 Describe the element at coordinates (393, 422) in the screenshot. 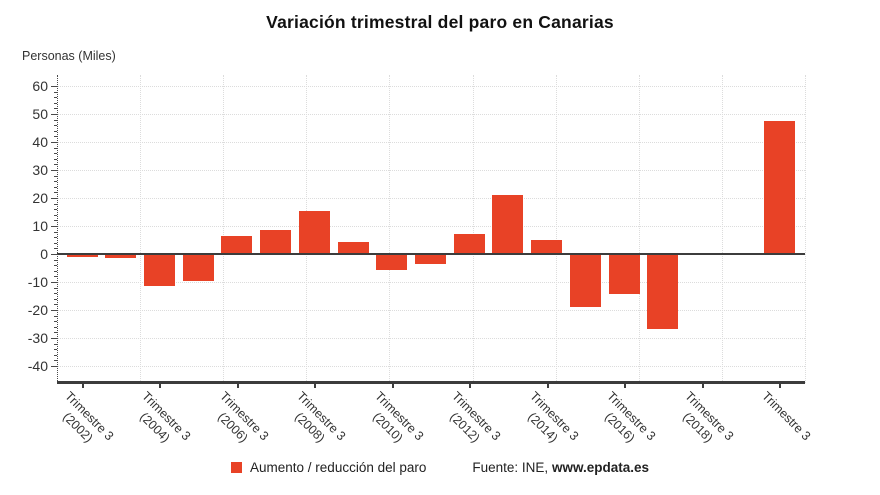

I see `x-tick-label: Trimestre 3 (2010)` at that location.